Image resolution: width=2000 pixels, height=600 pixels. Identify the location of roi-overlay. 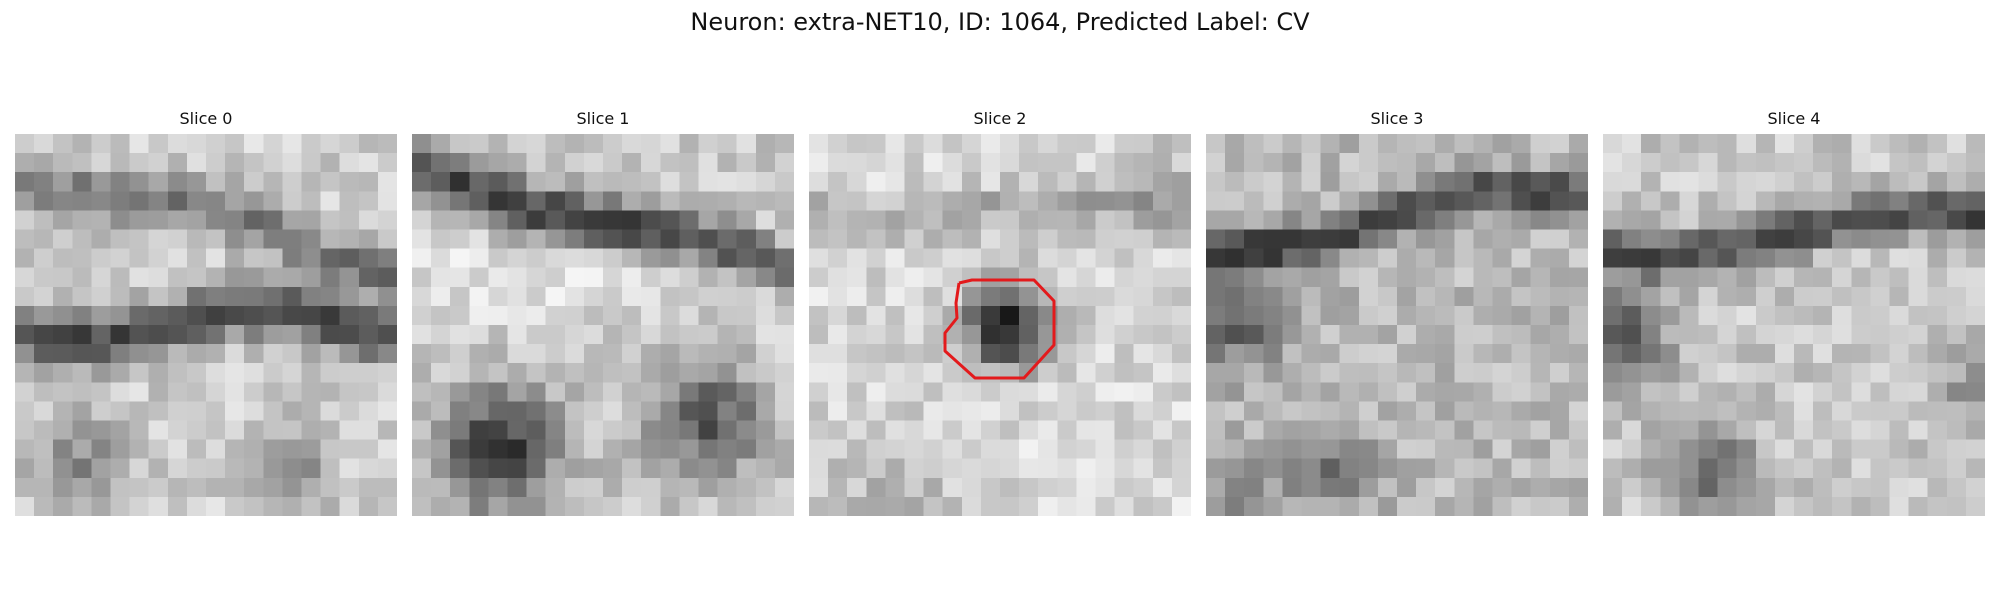
(999, 329).